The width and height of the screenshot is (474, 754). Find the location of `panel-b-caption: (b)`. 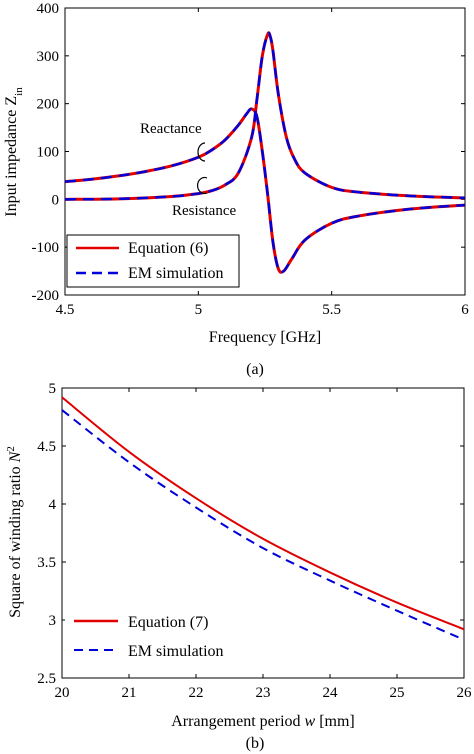

panel-b-caption: (b) is located at coordinates (255, 743).